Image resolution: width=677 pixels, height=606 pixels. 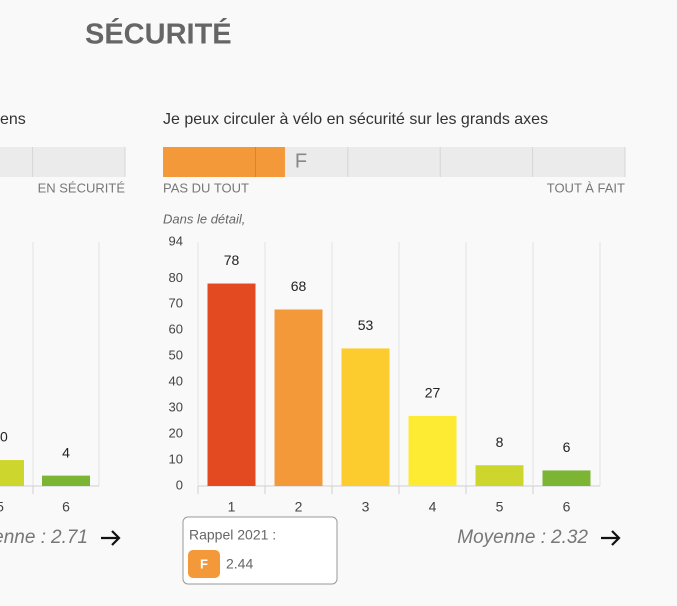 What do you see at coordinates (433, 393) in the screenshot?
I see `value-label: 27` at bounding box center [433, 393].